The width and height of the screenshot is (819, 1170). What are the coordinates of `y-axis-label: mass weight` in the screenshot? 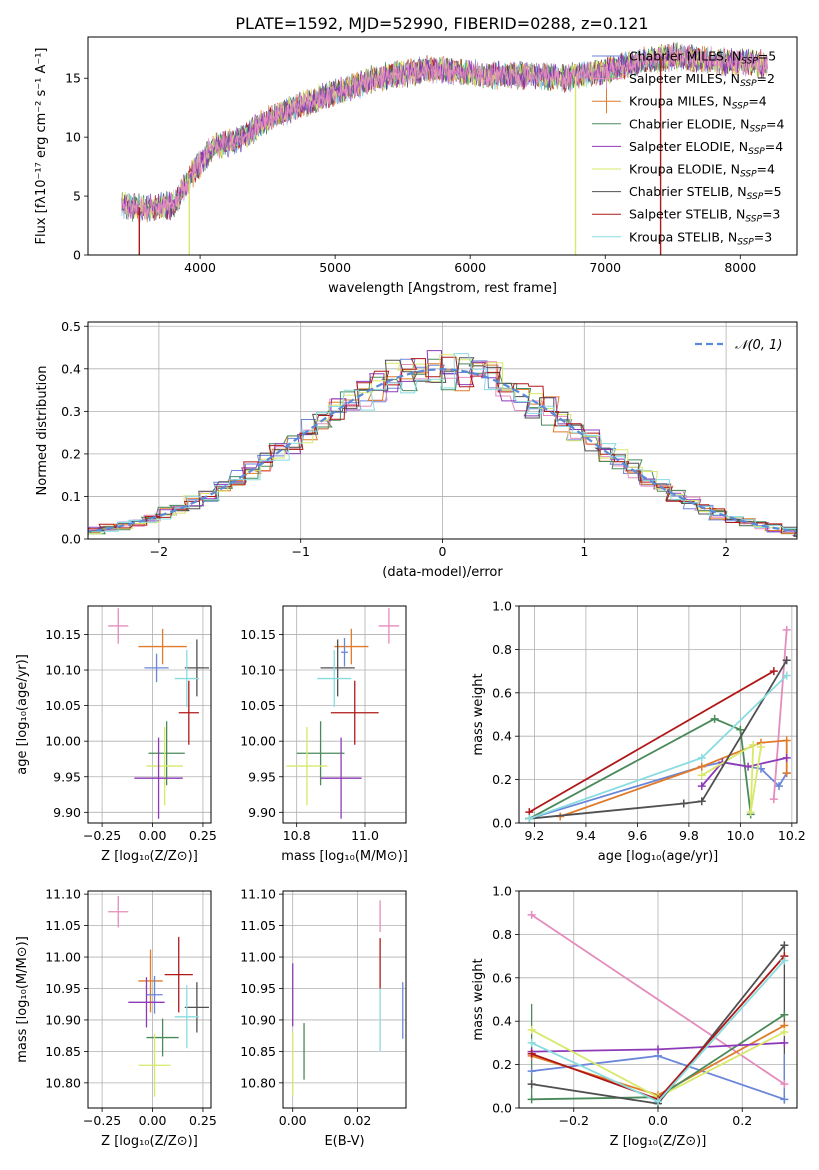 It's located at (478, 999).